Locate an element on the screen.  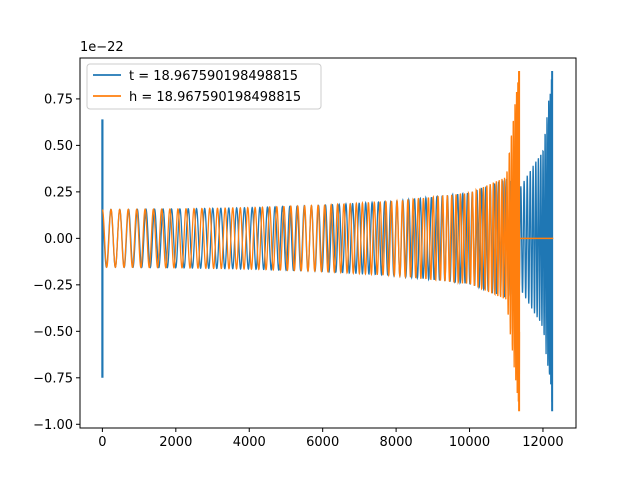
y-tick-label: 0.25 is located at coordinates (58, 192).